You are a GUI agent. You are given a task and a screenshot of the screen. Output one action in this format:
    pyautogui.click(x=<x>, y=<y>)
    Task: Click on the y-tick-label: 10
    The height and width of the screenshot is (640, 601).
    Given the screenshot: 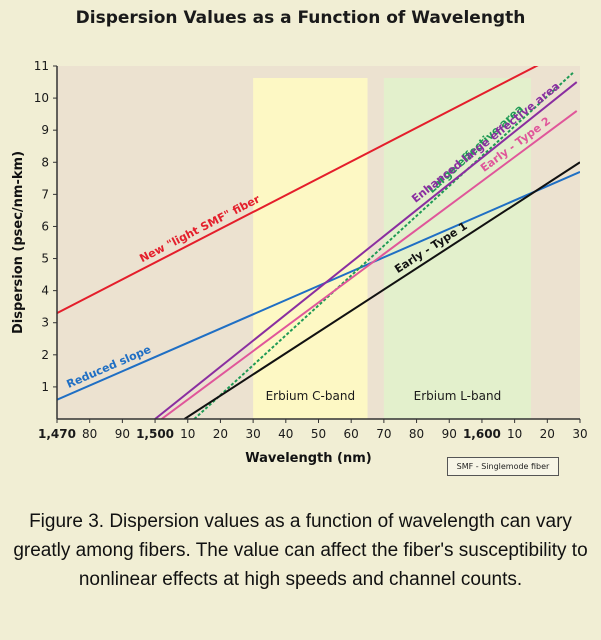 What is the action you would take?
    pyautogui.click(x=41, y=98)
    